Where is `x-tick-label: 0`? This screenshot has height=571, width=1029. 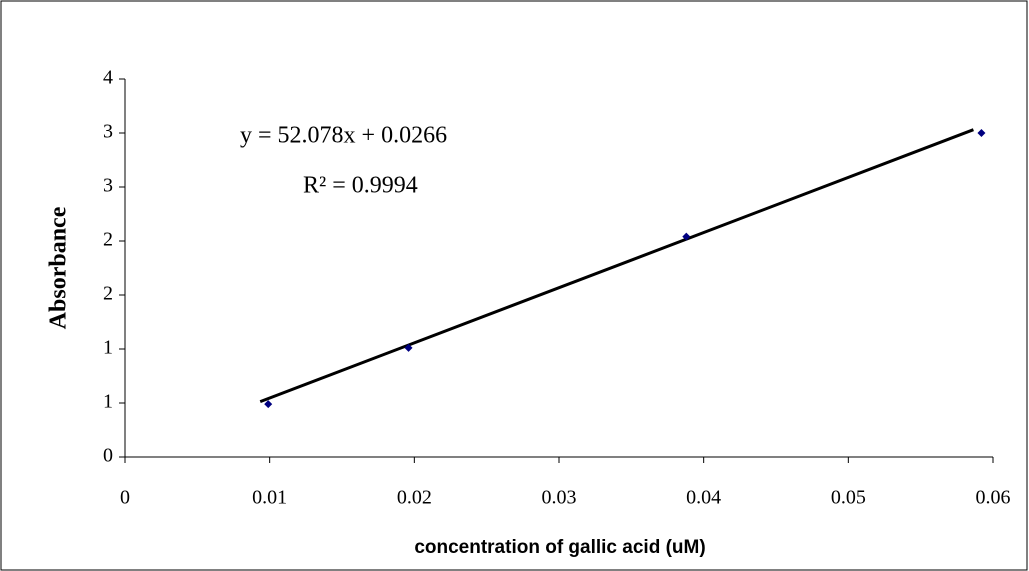
x-tick-label: 0 is located at coordinates (125, 498).